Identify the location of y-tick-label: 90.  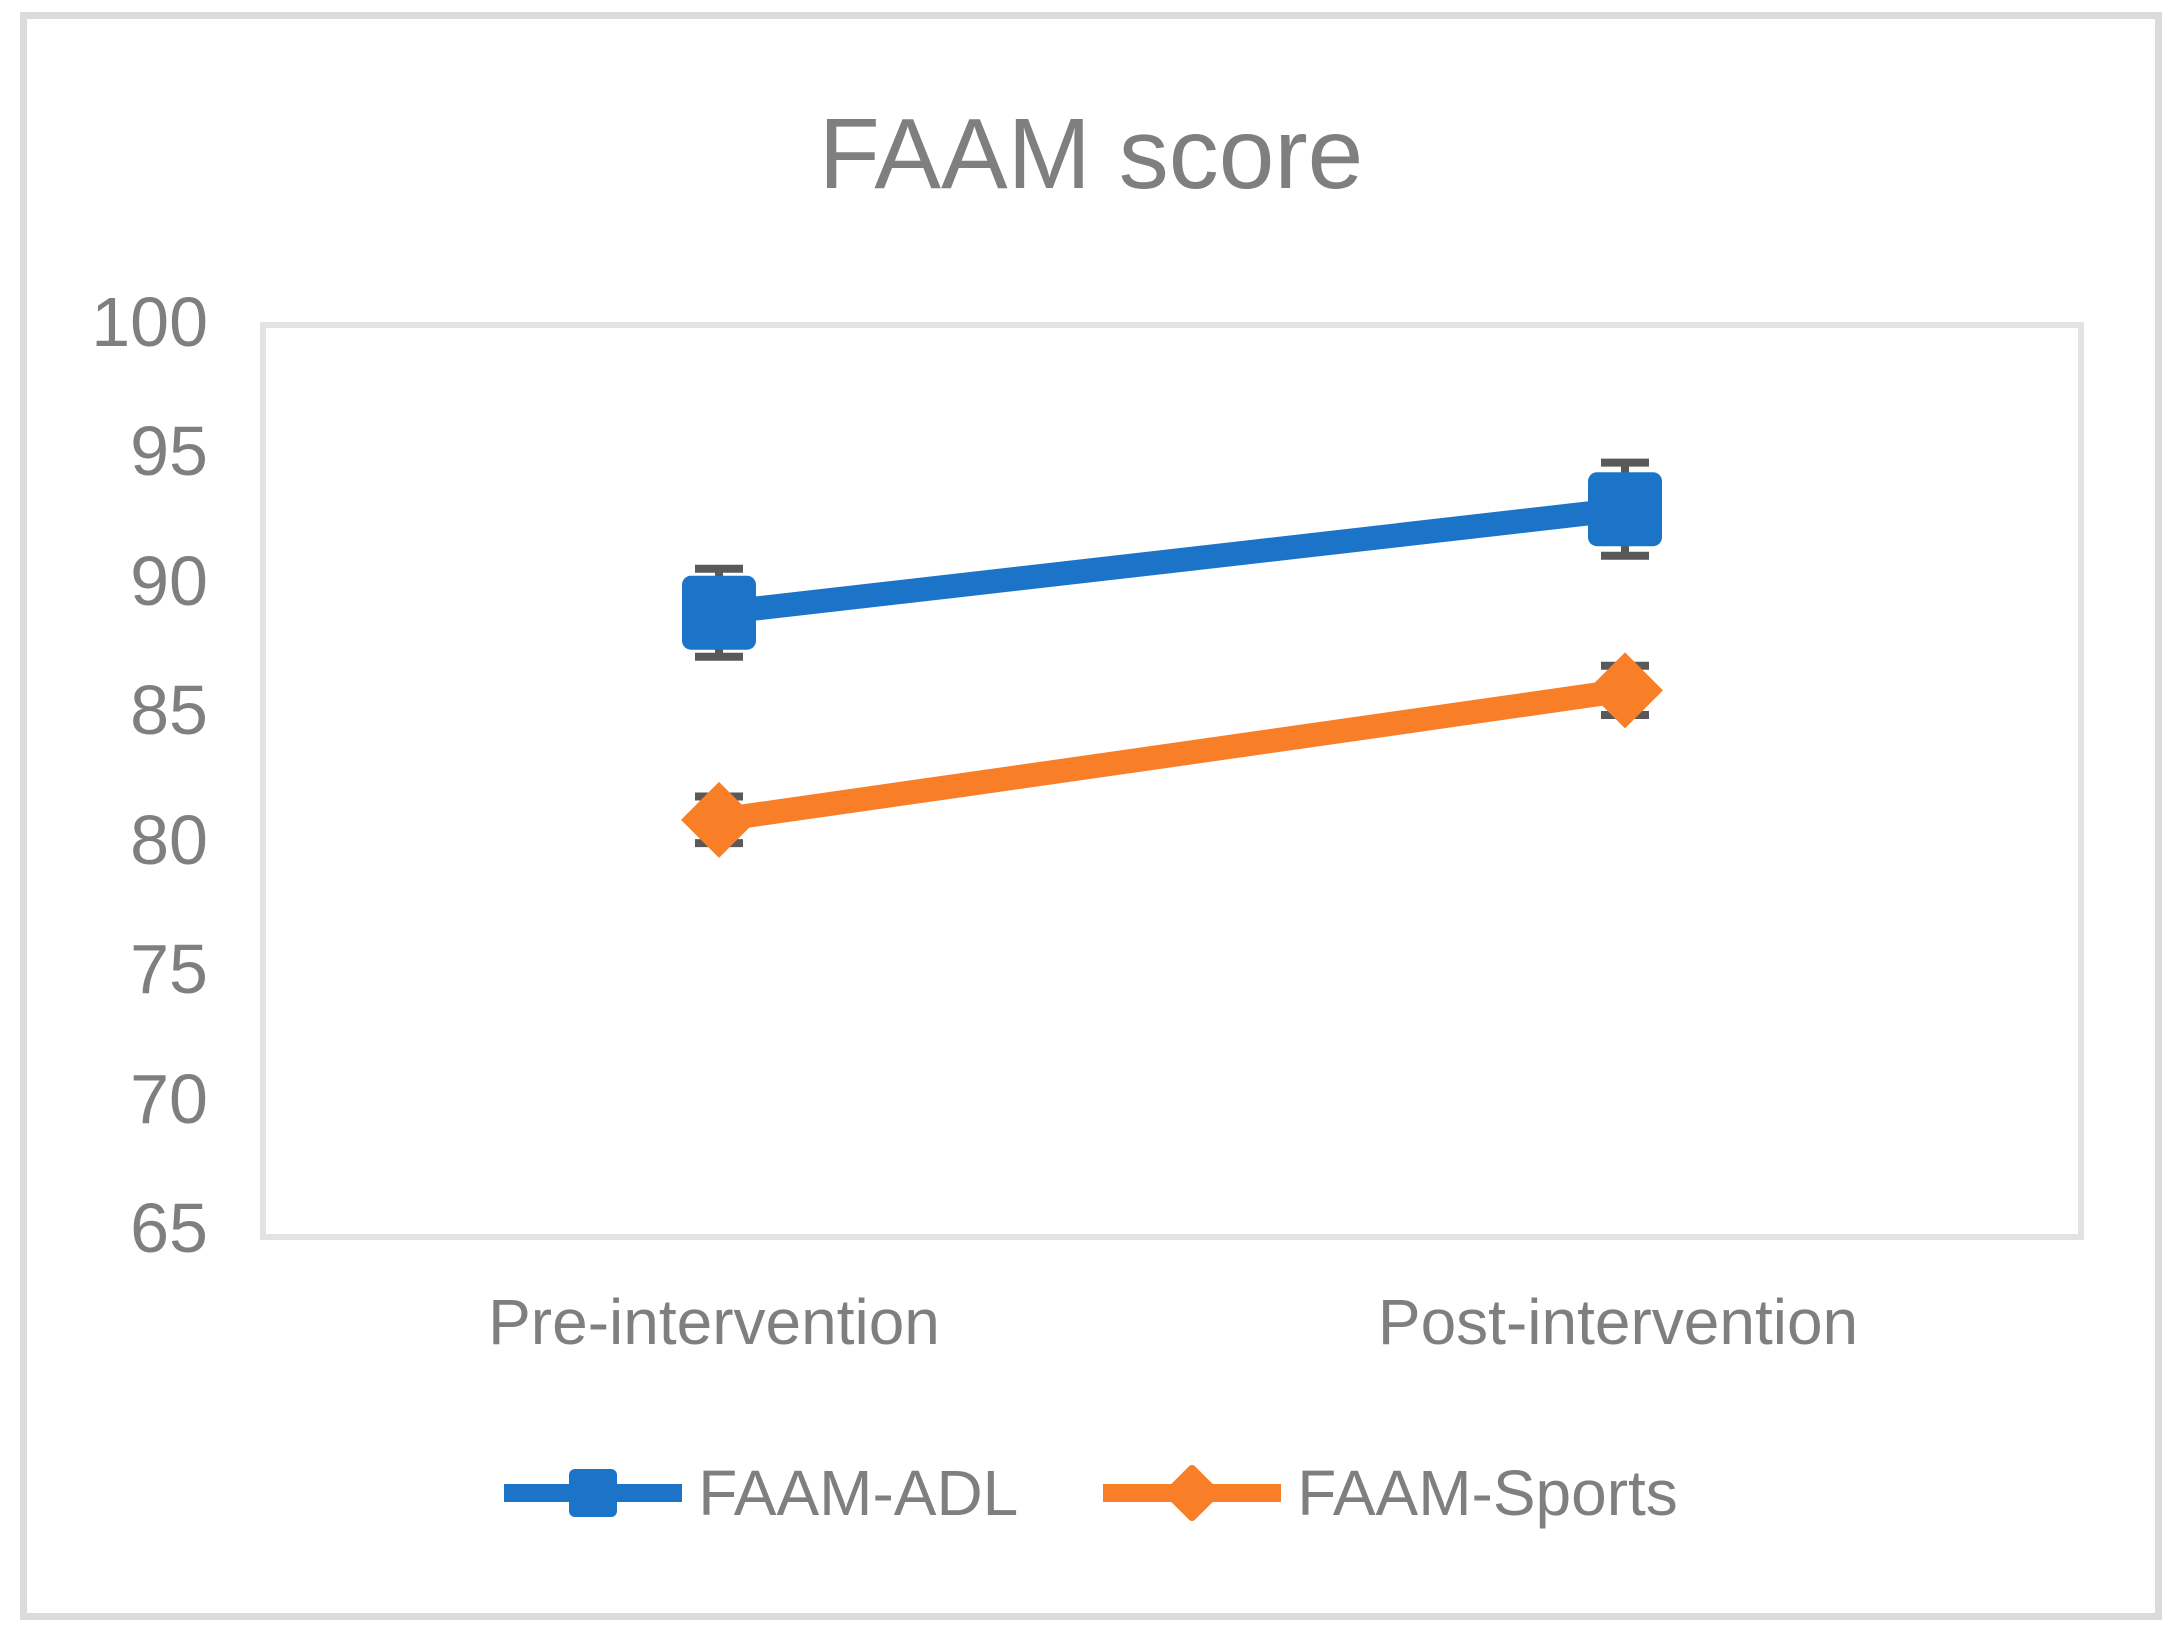
(169, 580).